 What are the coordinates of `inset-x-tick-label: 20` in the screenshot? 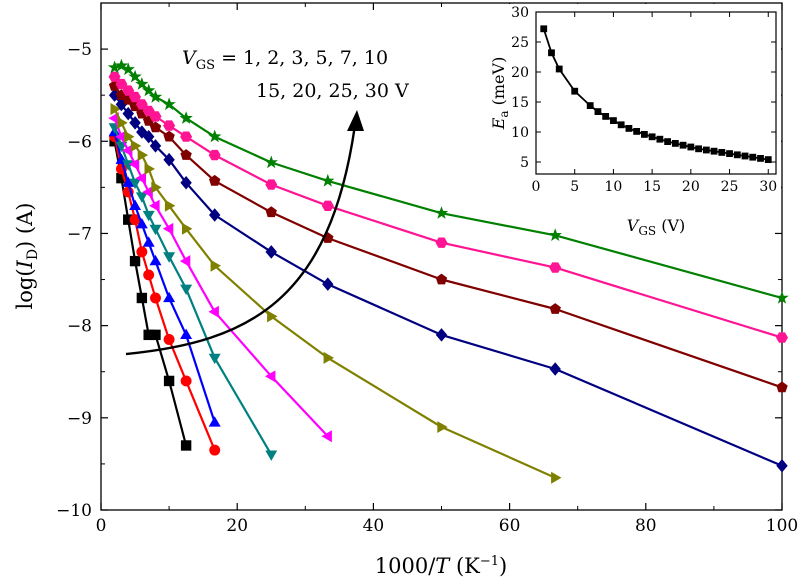 It's located at (691, 187).